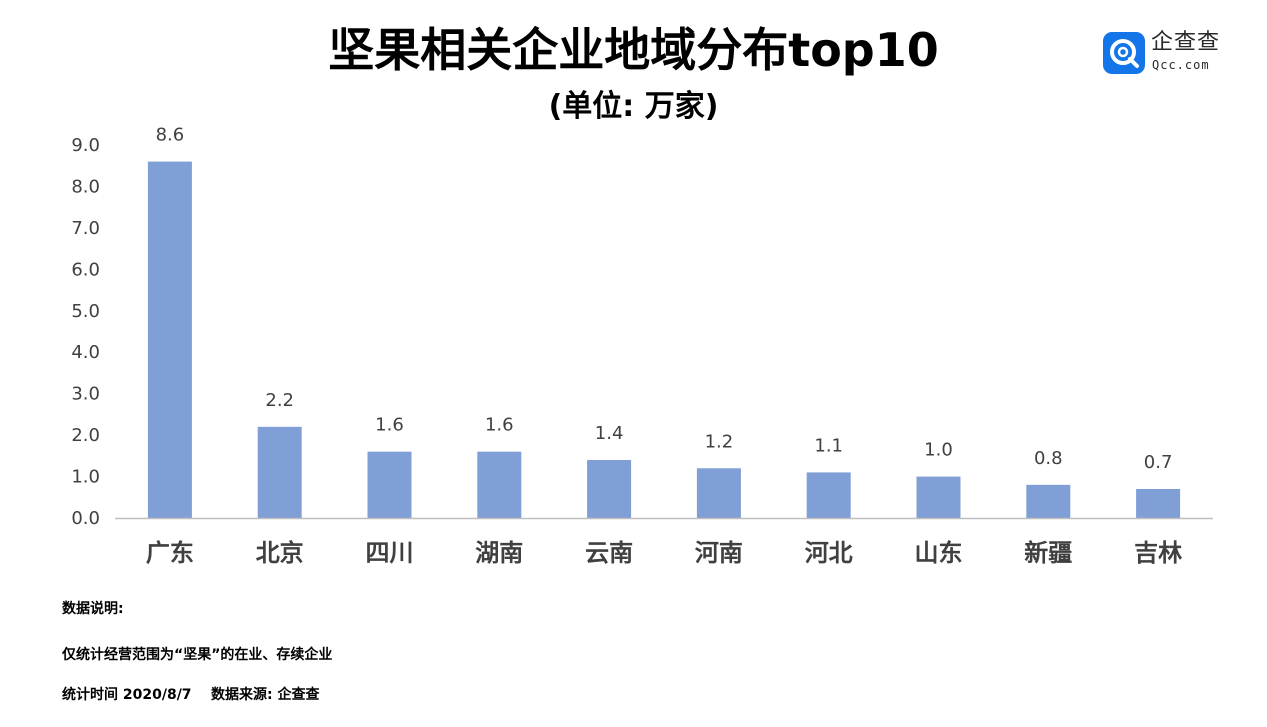 This screenshot has width=1267, height=727. I want to click on qcc-logo: 企查查 Qcc.com, so click(1168, 53).